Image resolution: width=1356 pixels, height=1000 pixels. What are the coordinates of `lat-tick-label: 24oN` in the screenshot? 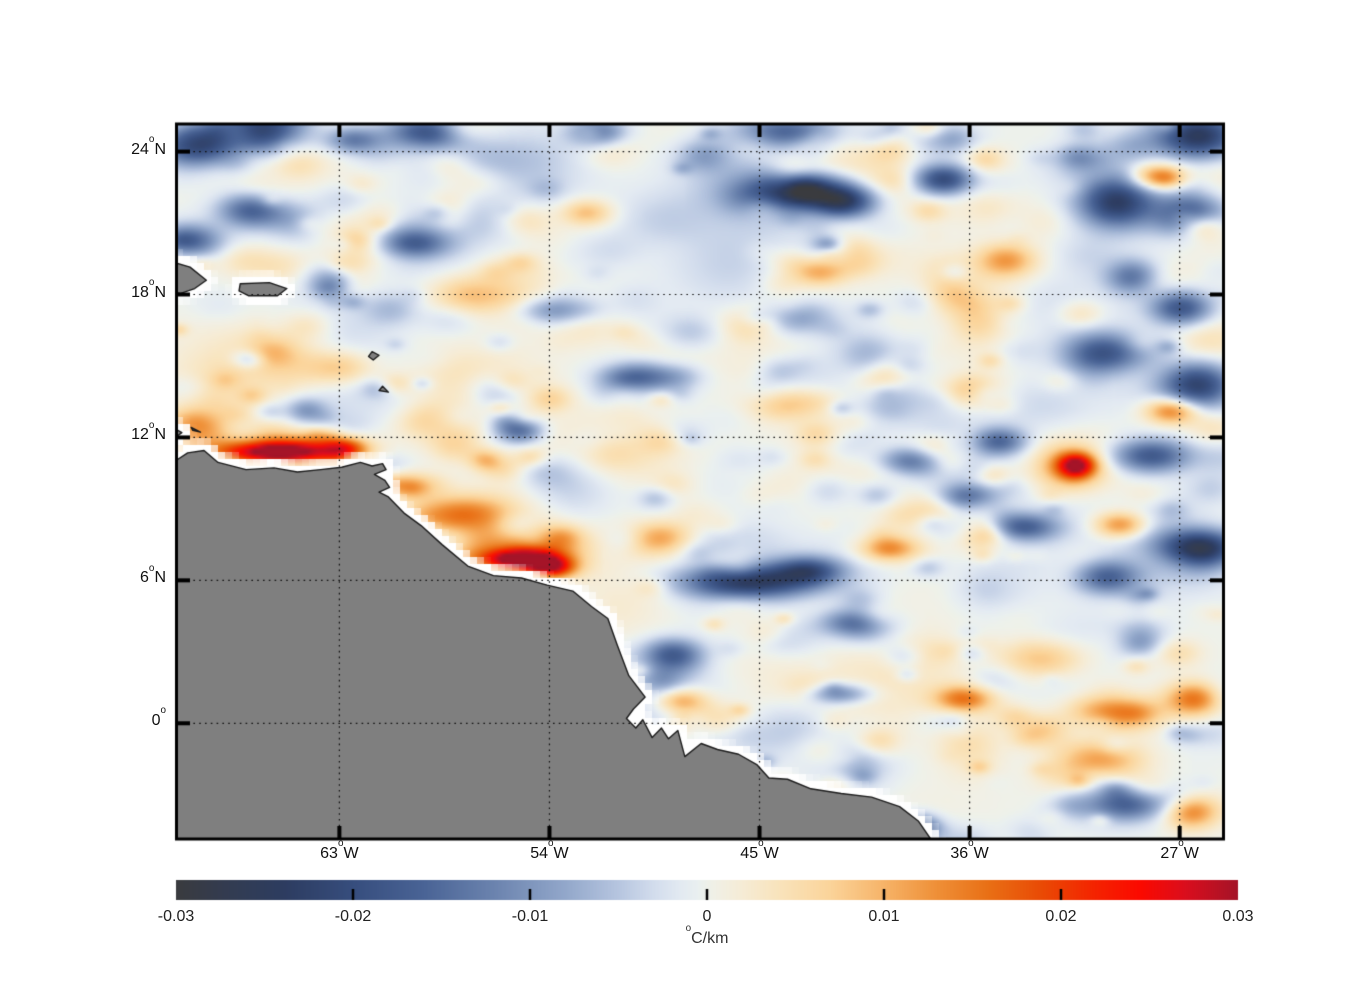 It's located at (148, 145).